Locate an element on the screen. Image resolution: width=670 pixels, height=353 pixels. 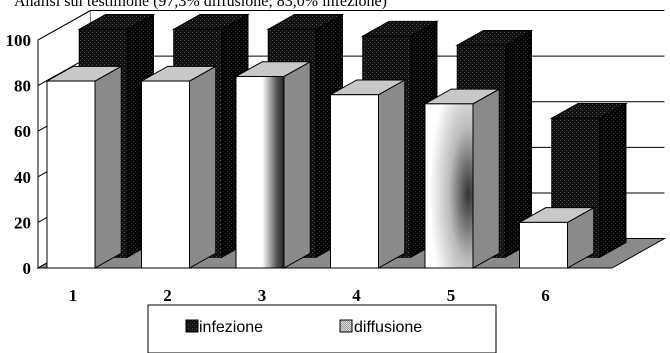
y-tick-label-40: 40 is located at coordinates (22, 177).